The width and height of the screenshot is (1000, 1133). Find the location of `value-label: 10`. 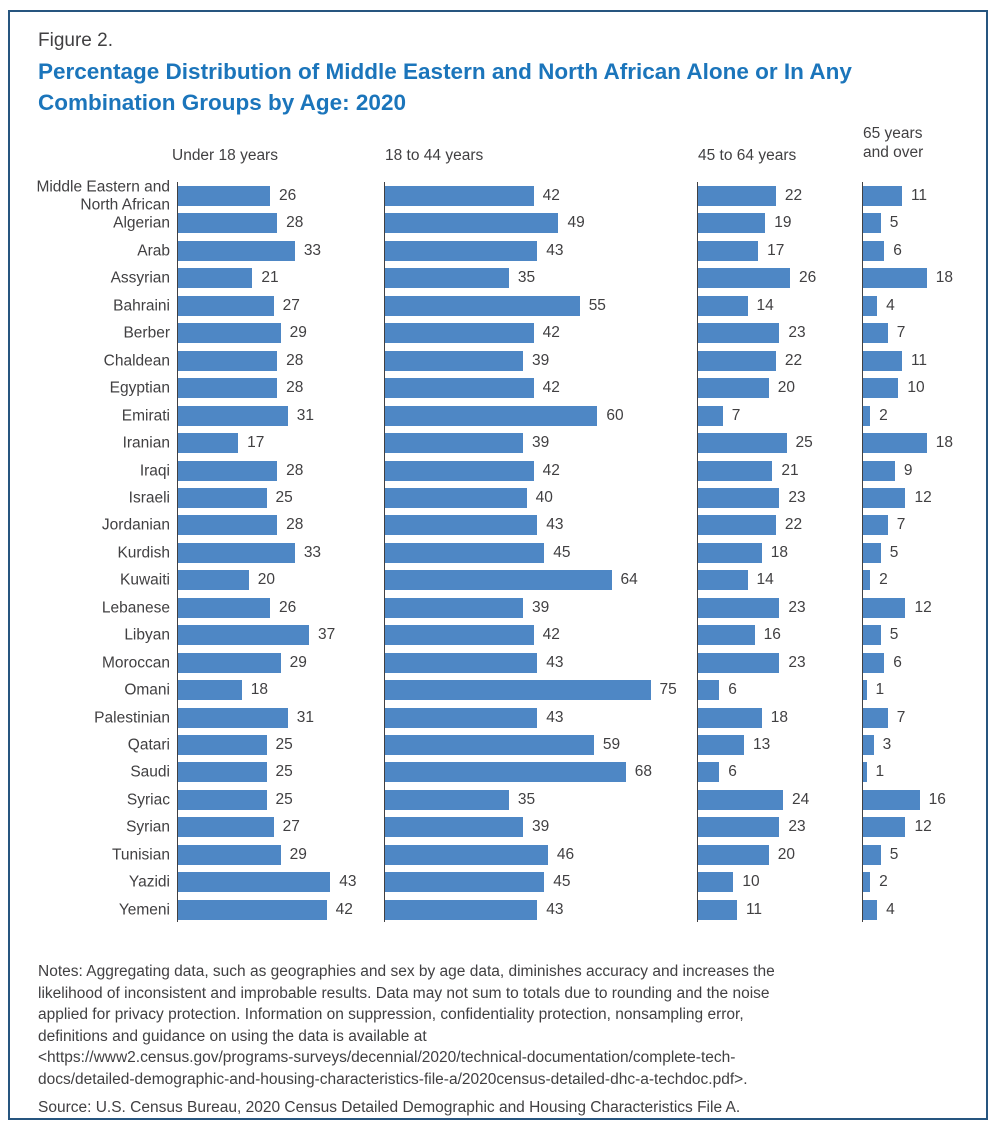

value-label: 10 is located at coordinates (916, 388).